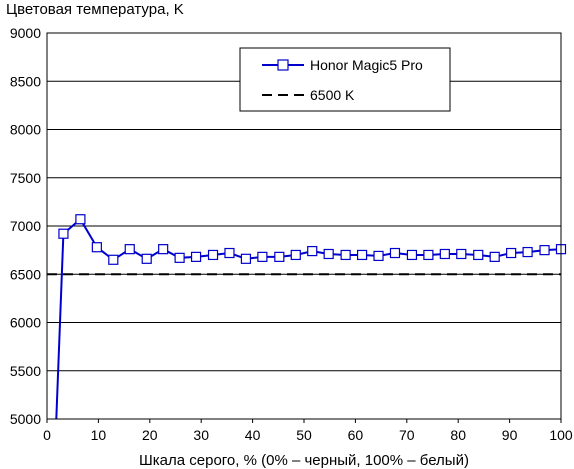  Describe the element at coordinates (25, 274) in the screenshot. I see `y-tick-label: 6500` at that location.